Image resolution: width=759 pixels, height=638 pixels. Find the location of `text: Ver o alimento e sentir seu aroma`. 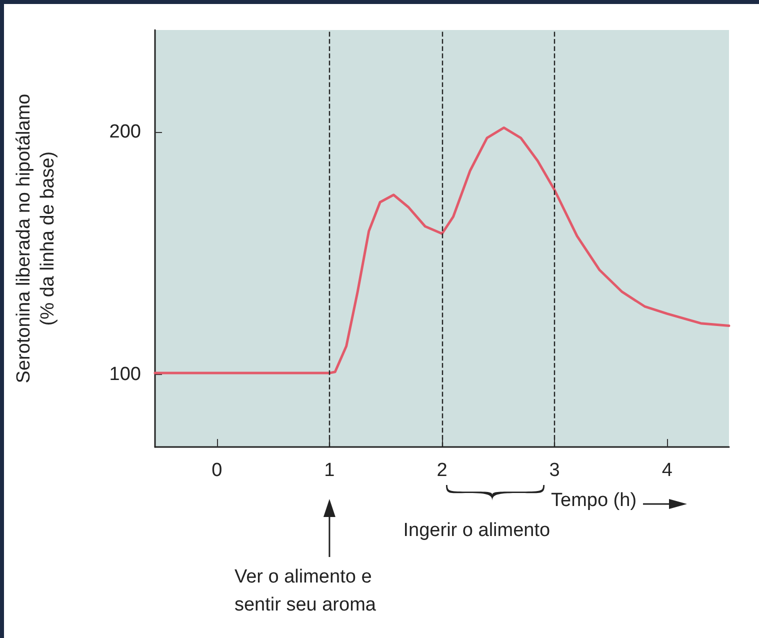

text: Ver o alimento e sentir seu aroma is located at coordinates (305, 591).